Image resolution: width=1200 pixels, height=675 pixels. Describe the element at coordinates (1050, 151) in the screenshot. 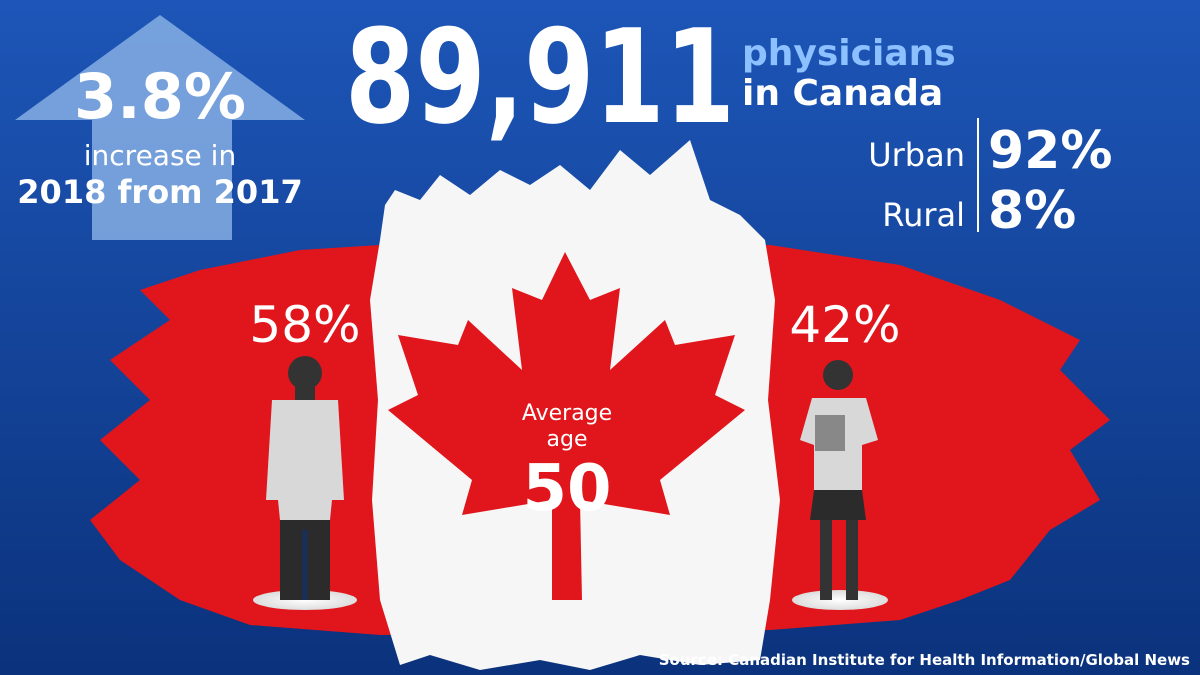

I see `setting-value: 92%` at that location.